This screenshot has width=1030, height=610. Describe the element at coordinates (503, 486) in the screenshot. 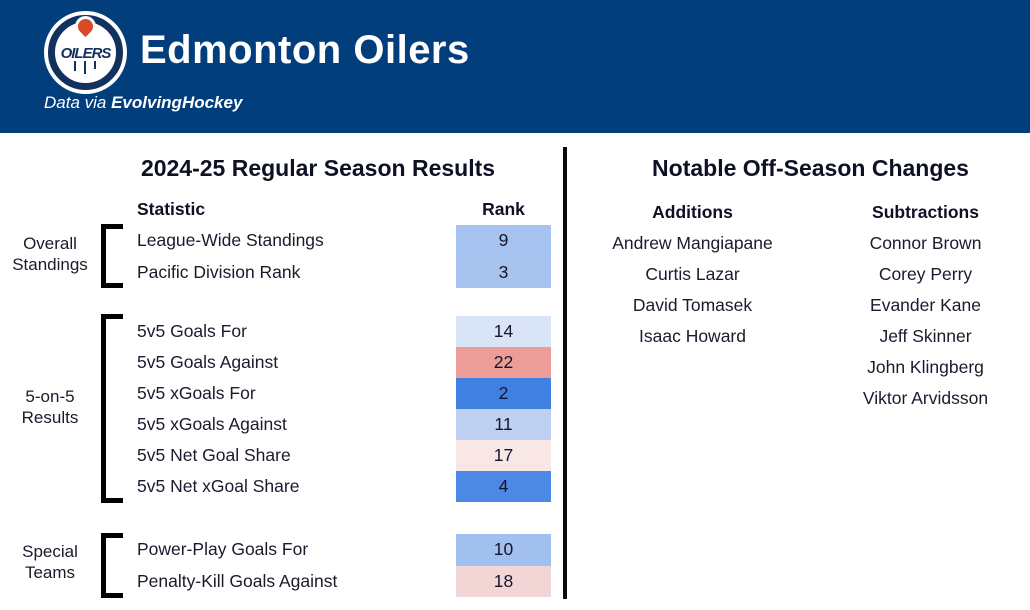

I see `rank-value-cell: 4` at that location.